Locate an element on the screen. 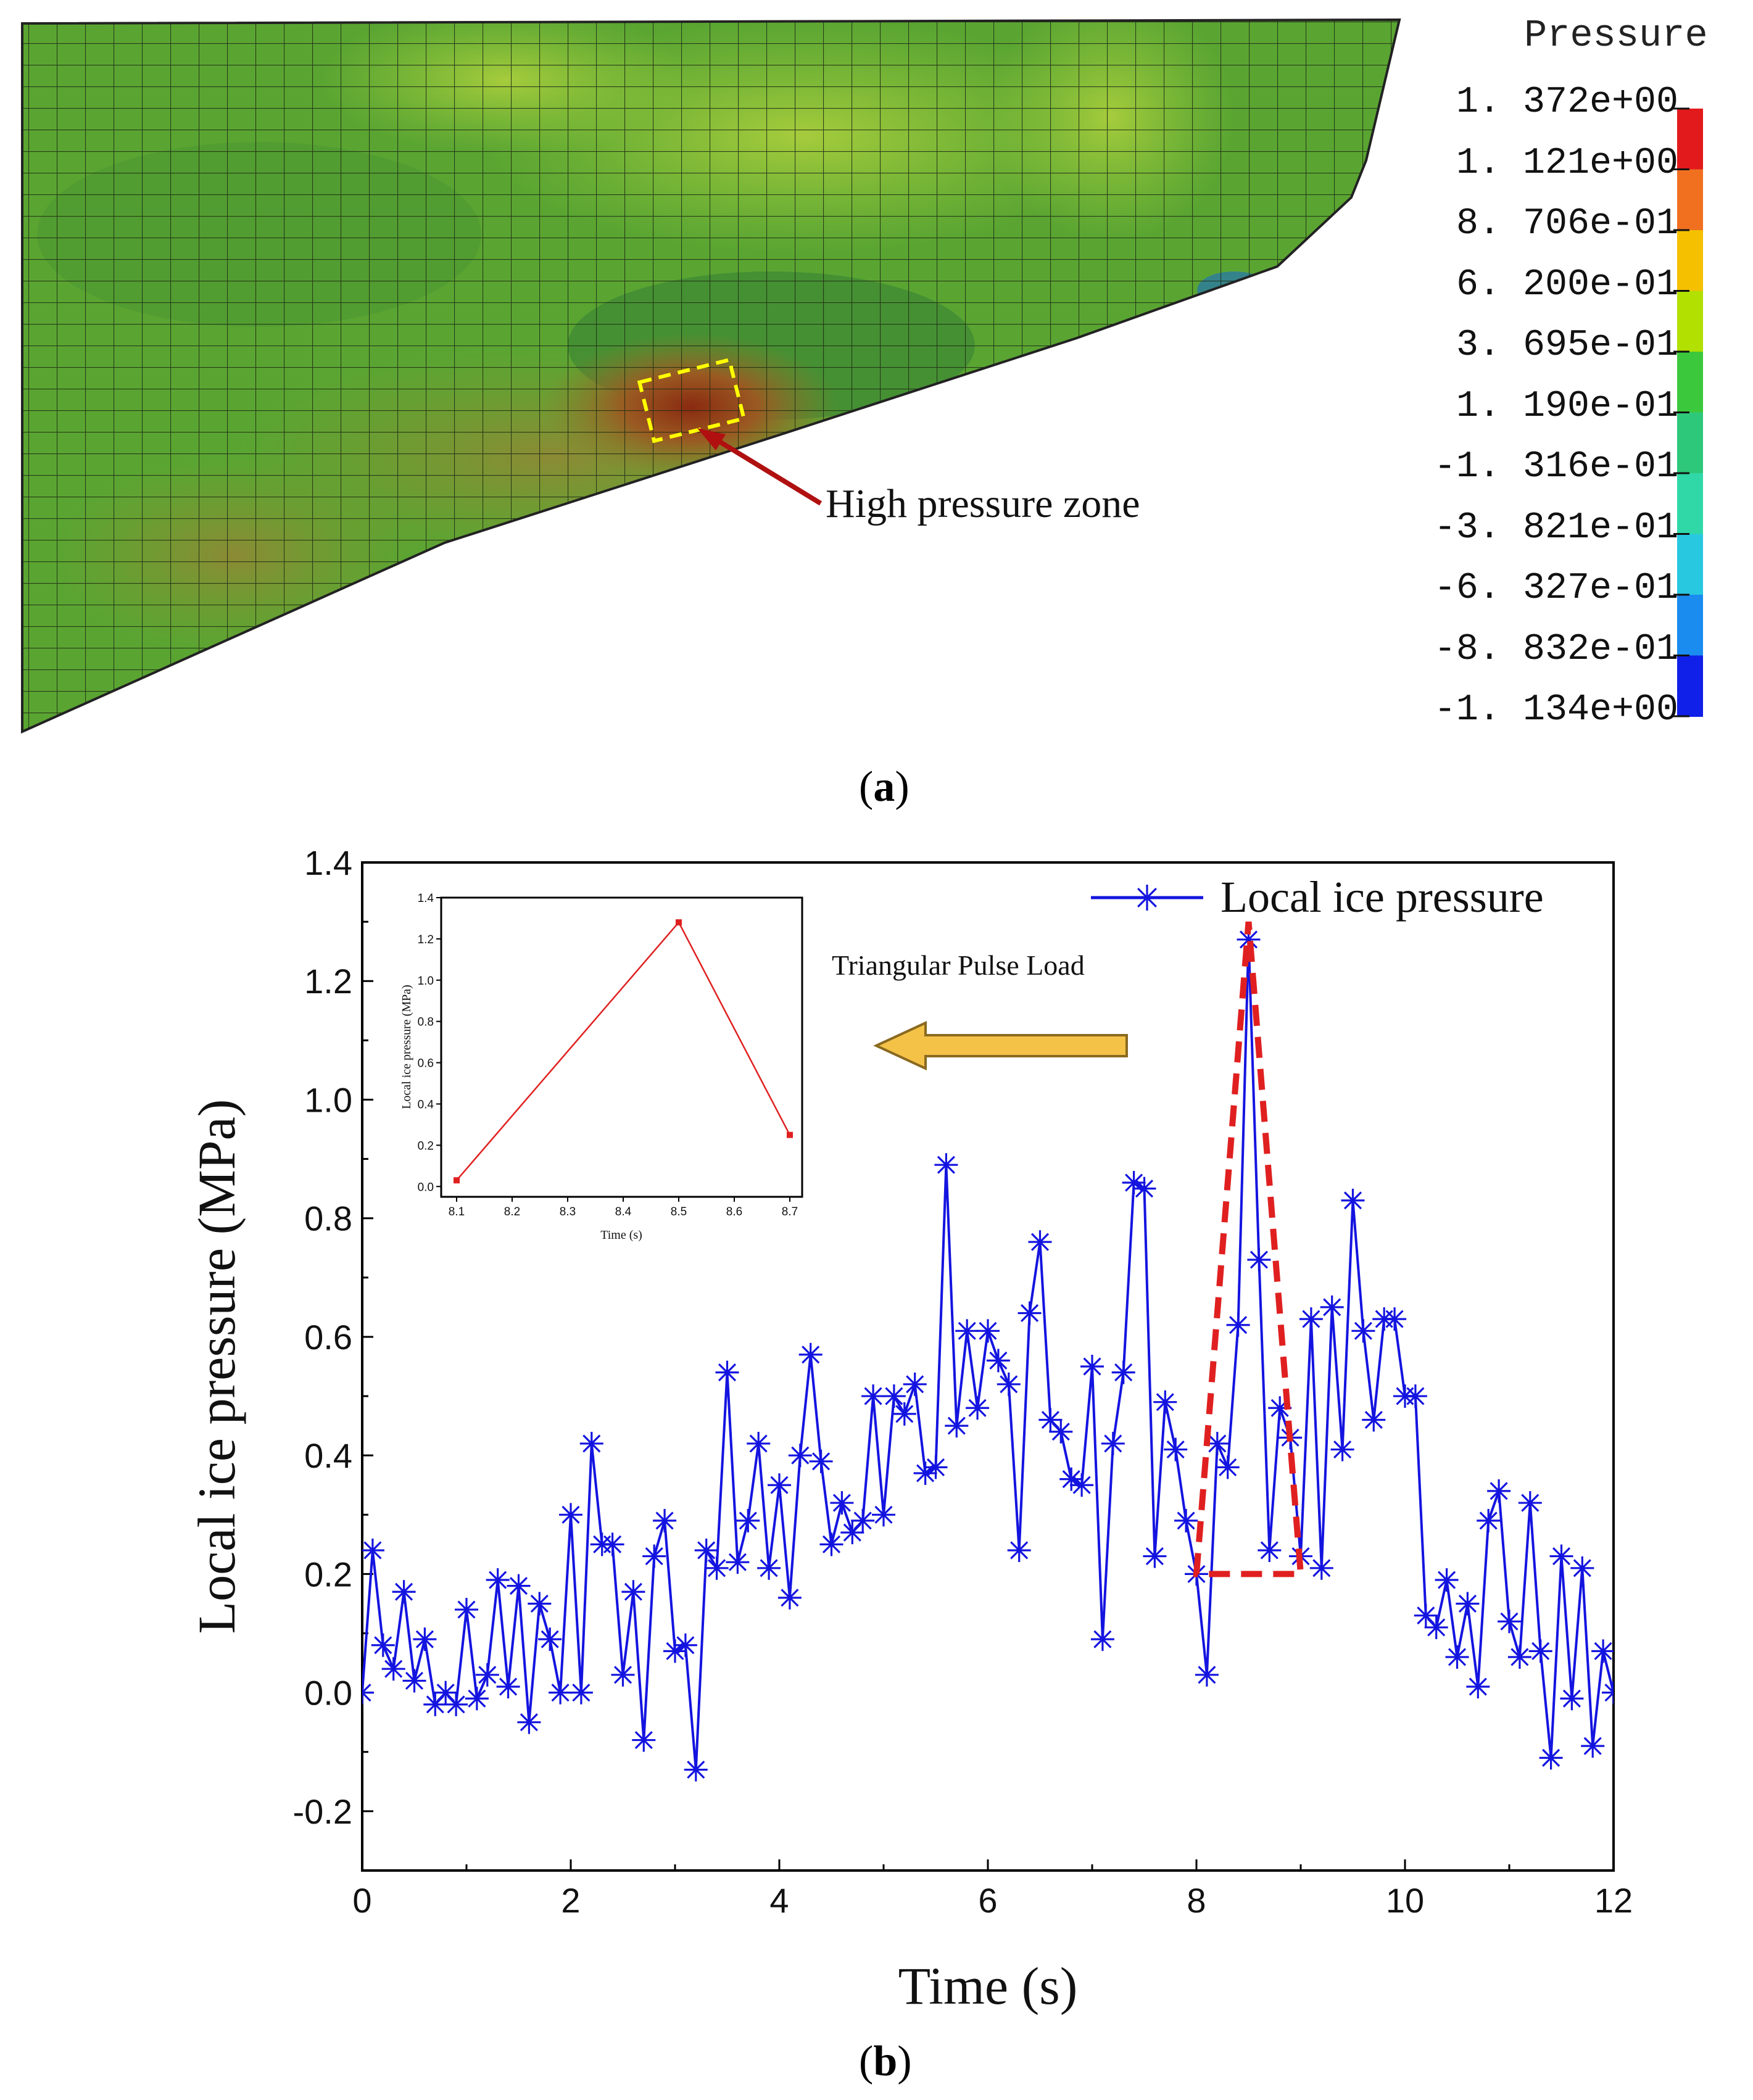 This screenshot has height=2100, width=1753. caption-a-letter: a is located at coordinates (884, 787).